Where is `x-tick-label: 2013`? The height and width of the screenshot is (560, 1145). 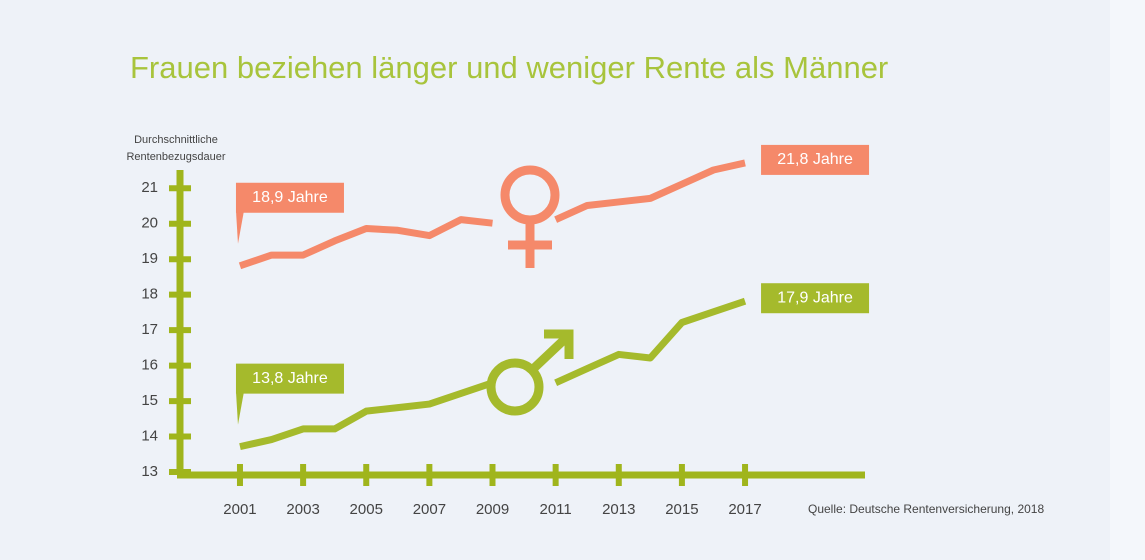
x-tick-label: 2013 is located at coordinates (618, 509).